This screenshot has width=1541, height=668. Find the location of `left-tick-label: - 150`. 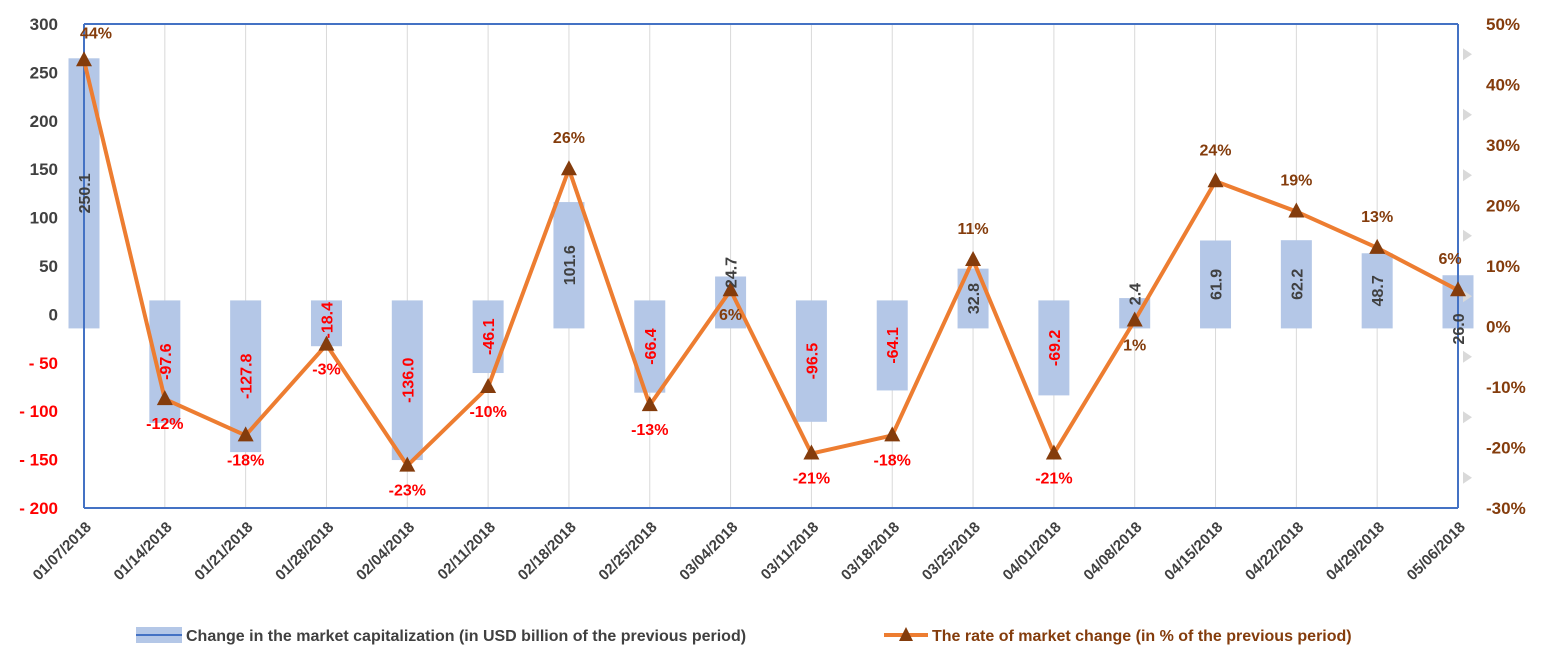

left-tick-label: - 150 is located at coordinates (38, 460).